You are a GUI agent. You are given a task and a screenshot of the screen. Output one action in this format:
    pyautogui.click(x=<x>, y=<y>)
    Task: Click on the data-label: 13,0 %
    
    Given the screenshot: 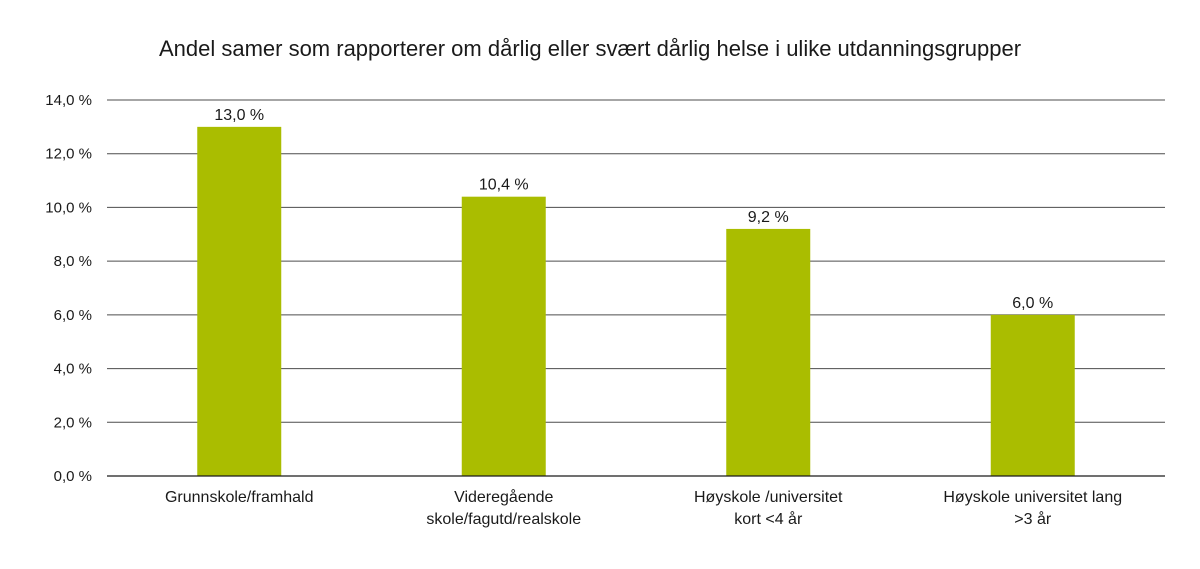 What is the action you would take?
    pyautogui.click(x=239, y=115)
    